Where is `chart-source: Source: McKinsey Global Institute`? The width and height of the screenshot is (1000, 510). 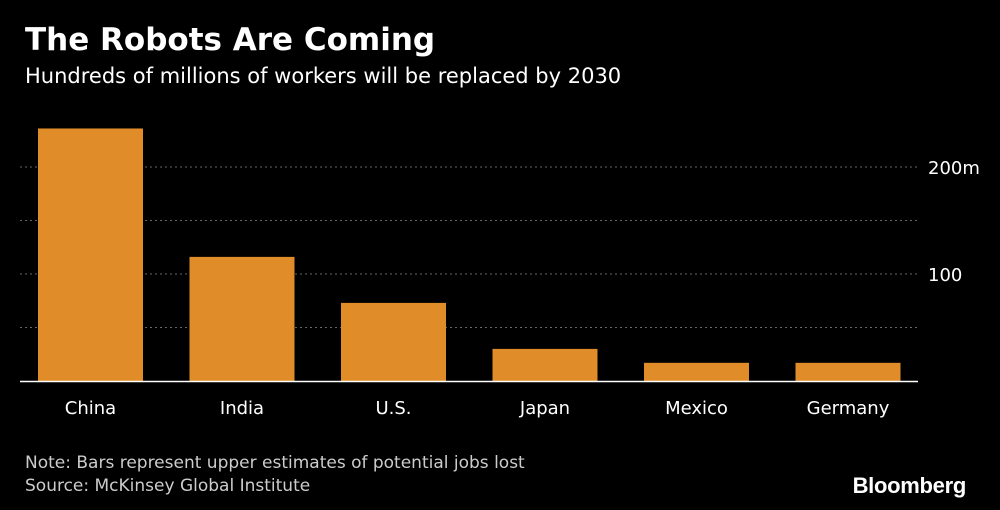 chart-source: Source: McKinsey Global Institute is located at coordinates (168, 486).